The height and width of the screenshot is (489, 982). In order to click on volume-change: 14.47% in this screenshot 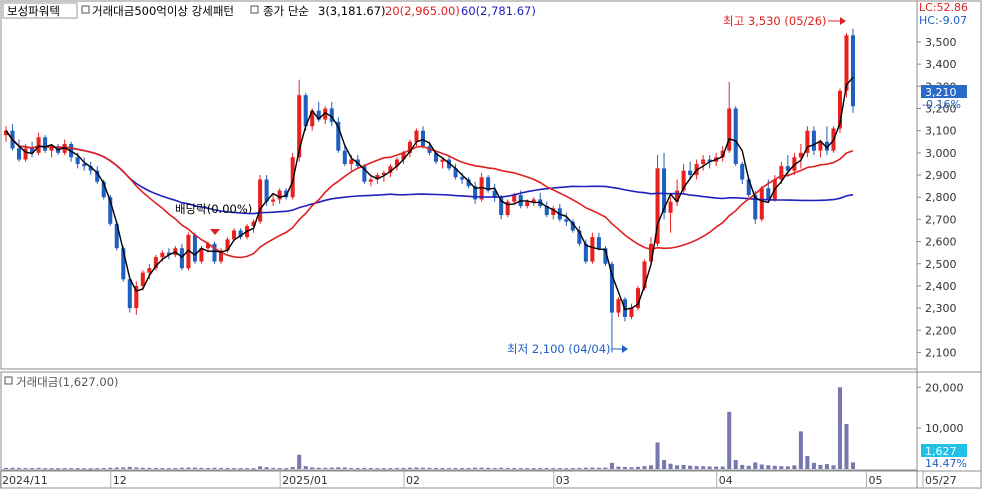, I will do `click(946, 463)`.